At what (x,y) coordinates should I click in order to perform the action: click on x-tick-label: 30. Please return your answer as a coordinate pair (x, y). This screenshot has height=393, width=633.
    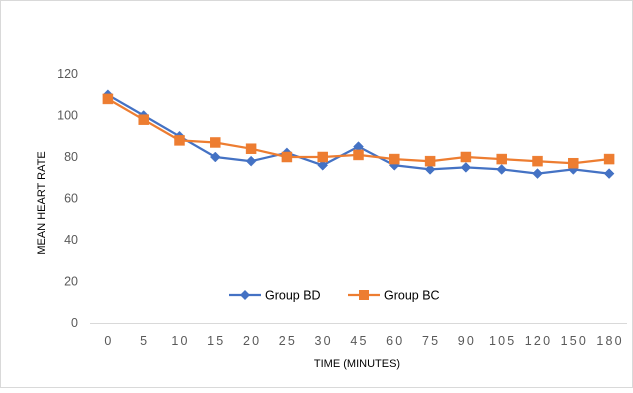
    Looking at the image, I should click on (324, 341).